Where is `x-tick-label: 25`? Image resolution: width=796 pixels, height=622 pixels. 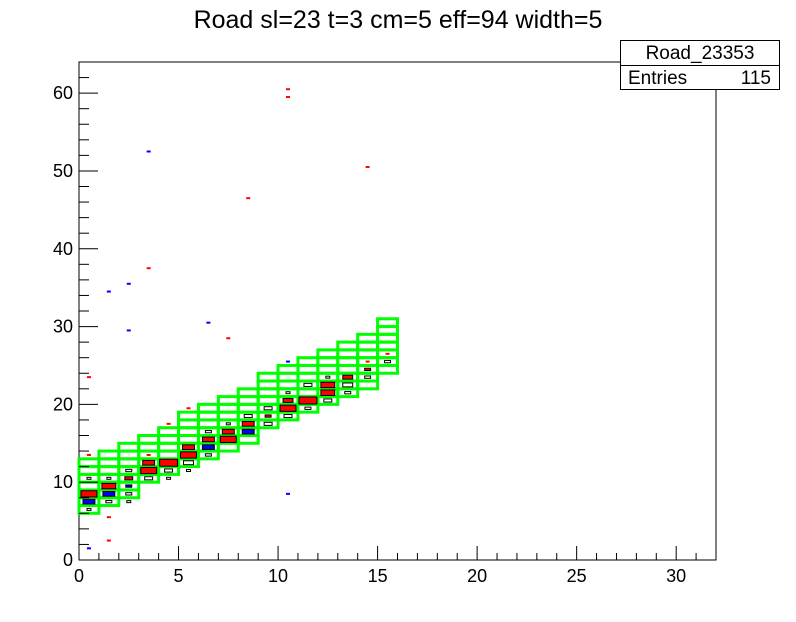
x-tick-label: 25 is located at coordinates (577, 576).